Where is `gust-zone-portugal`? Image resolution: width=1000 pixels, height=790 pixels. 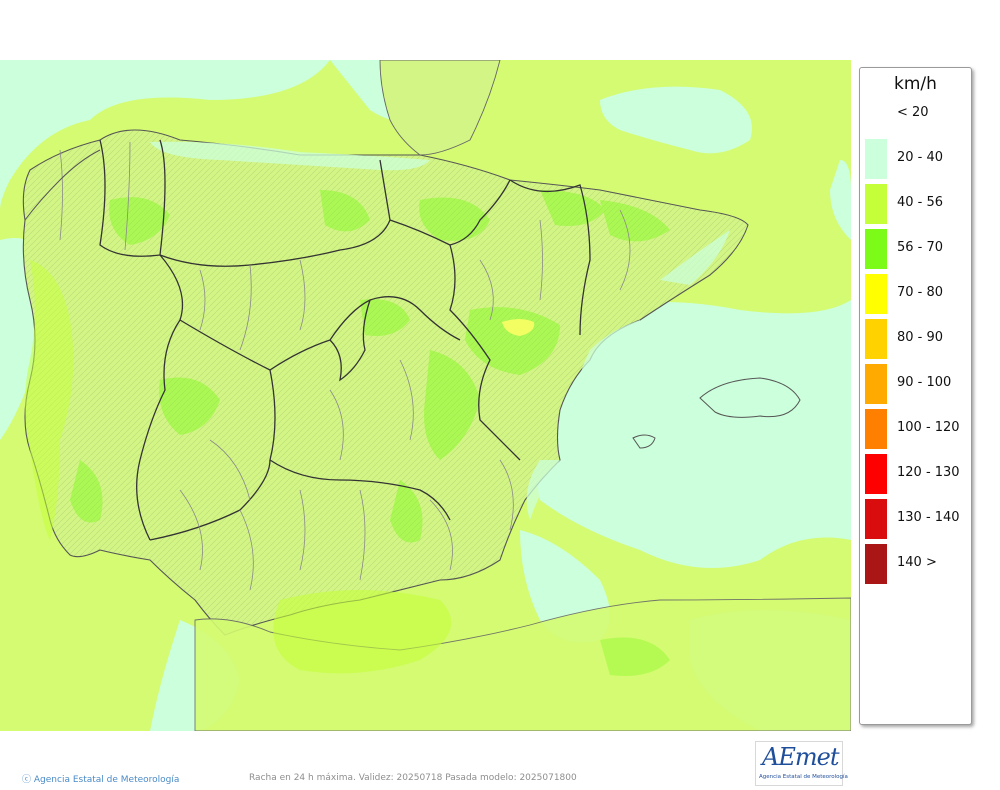
gust-zone-portugal is located at coordinates (49, 400).